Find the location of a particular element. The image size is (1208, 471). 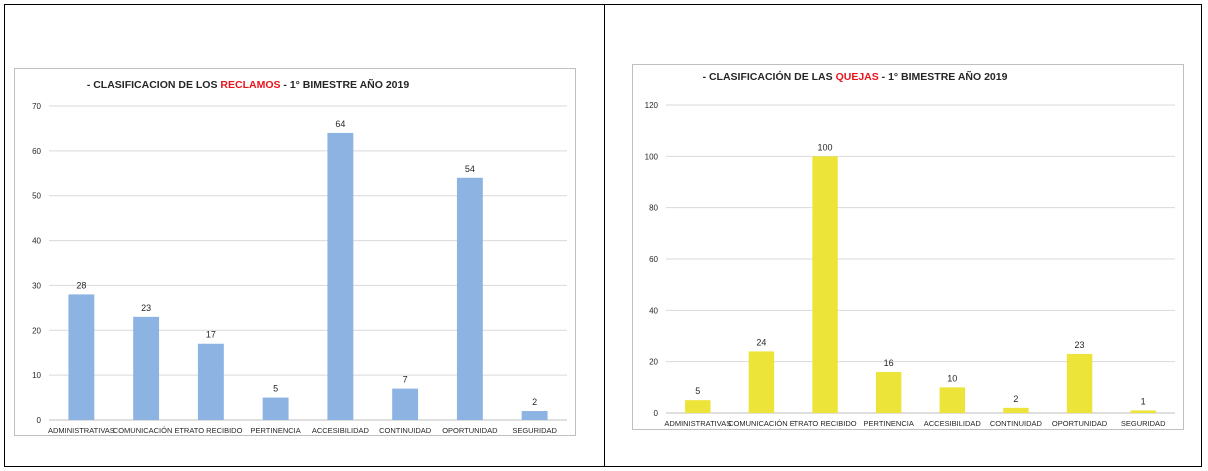

quejas-category-line: ACCESIBILIDAD is located at coordinates (953, 423).